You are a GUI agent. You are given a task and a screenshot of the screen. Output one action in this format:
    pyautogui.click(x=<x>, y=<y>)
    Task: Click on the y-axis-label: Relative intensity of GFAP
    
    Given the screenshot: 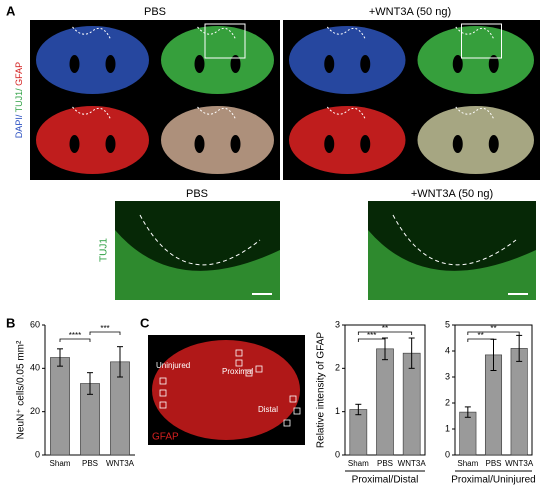 What is the action you would take?
    pyautogui.click(x=321, y=390)
    